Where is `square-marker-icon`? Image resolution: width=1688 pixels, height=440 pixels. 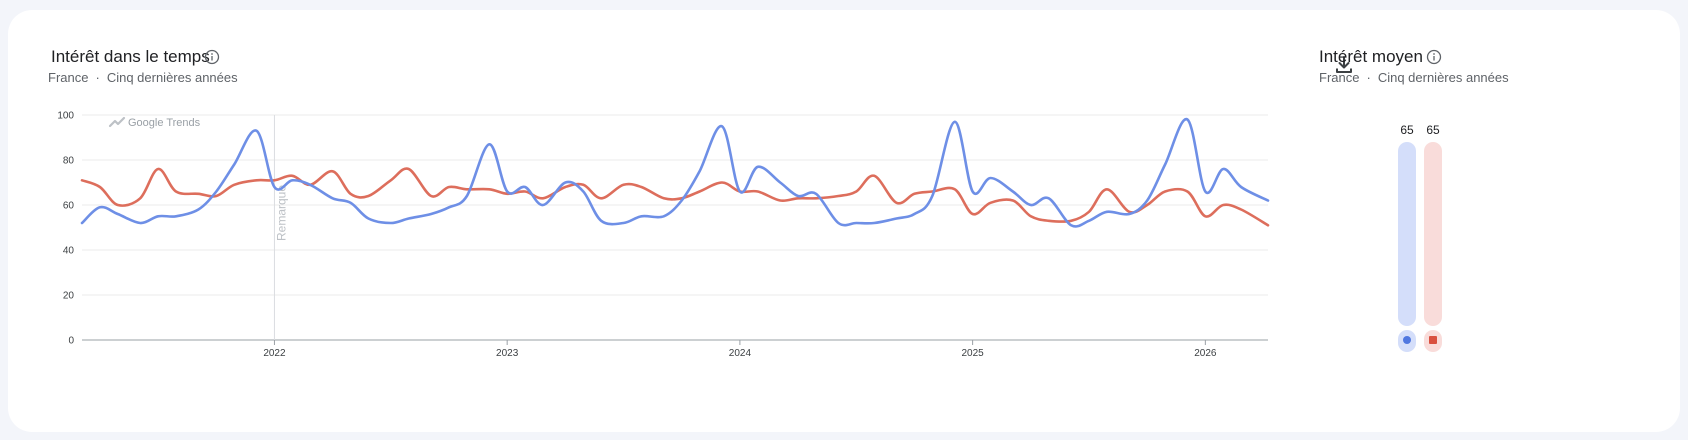 square-marker-icon is located at coordinates (1433, 340).